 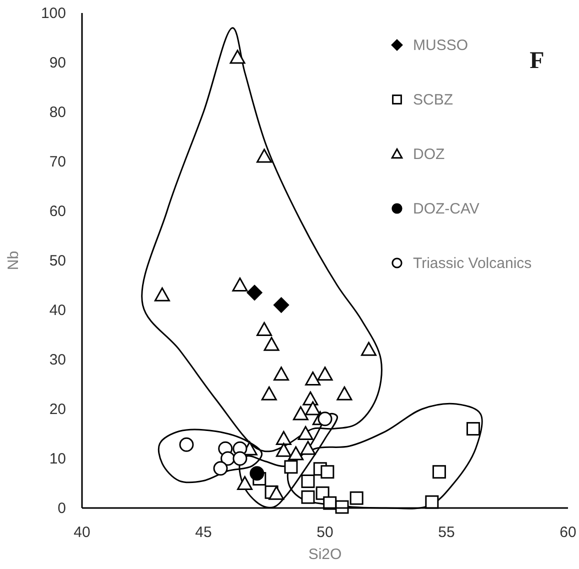 I want to click on x-tick-label: 50, so click(x=325, y=532).